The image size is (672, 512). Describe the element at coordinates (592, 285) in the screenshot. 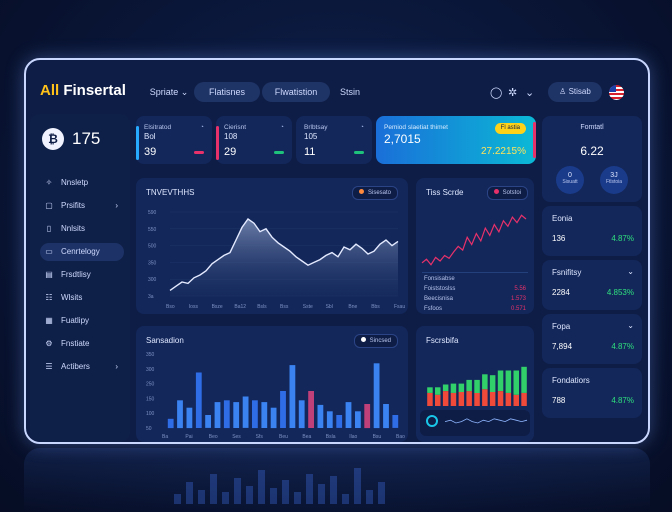

I see `right-card-2: Fsnifitsy ⌄ 2284 4.853%` at that location.